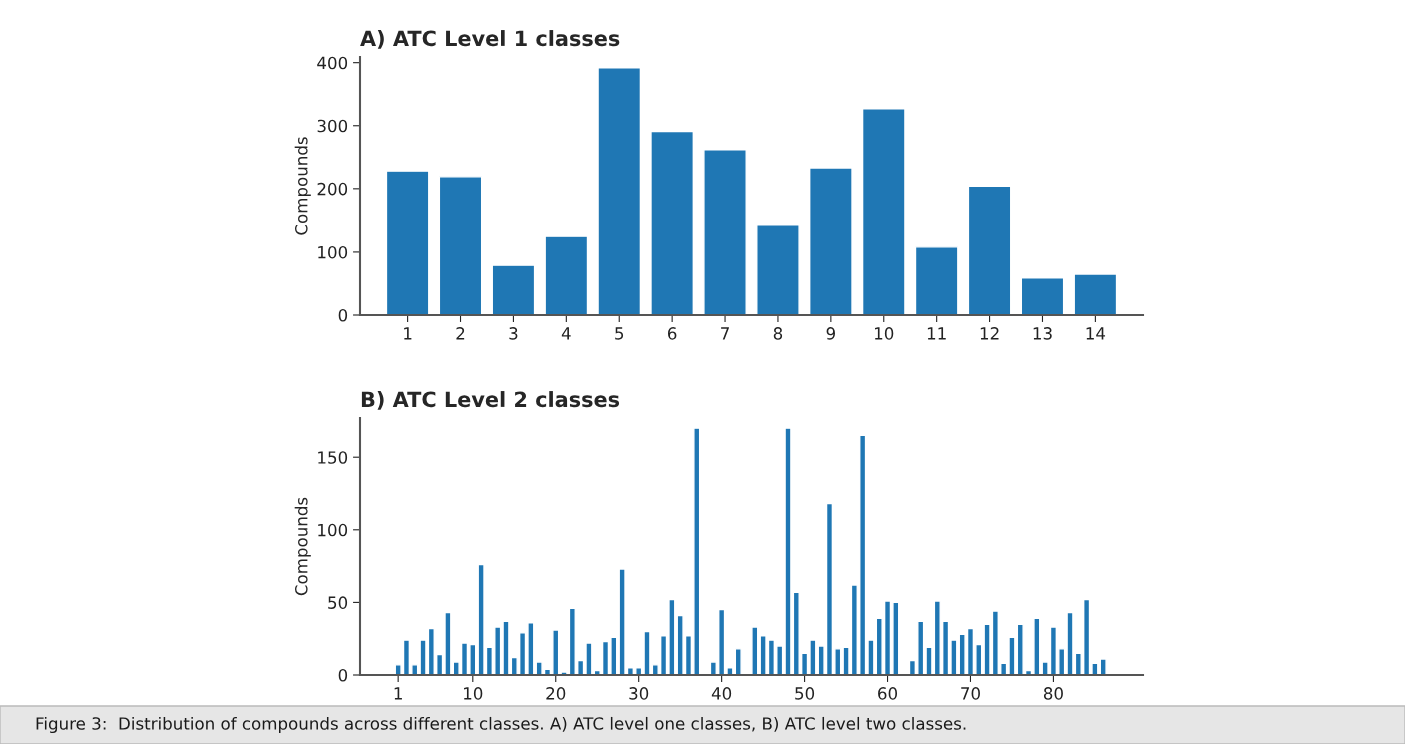  What do you see at coordinates (490, 400) in the screenshot?
I see `chart-title: B) ATC Level 2 classes` at bounding box center [490, 400].